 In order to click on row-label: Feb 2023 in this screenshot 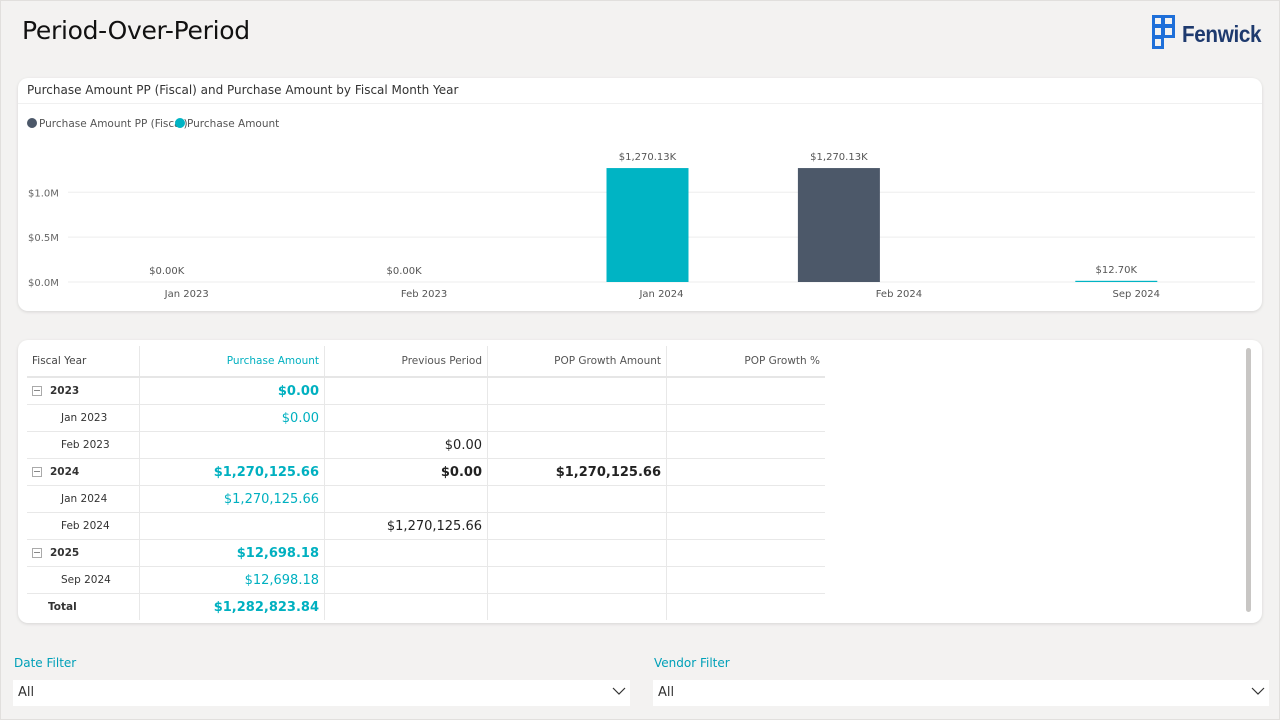, I will do `click(85, 445)`.